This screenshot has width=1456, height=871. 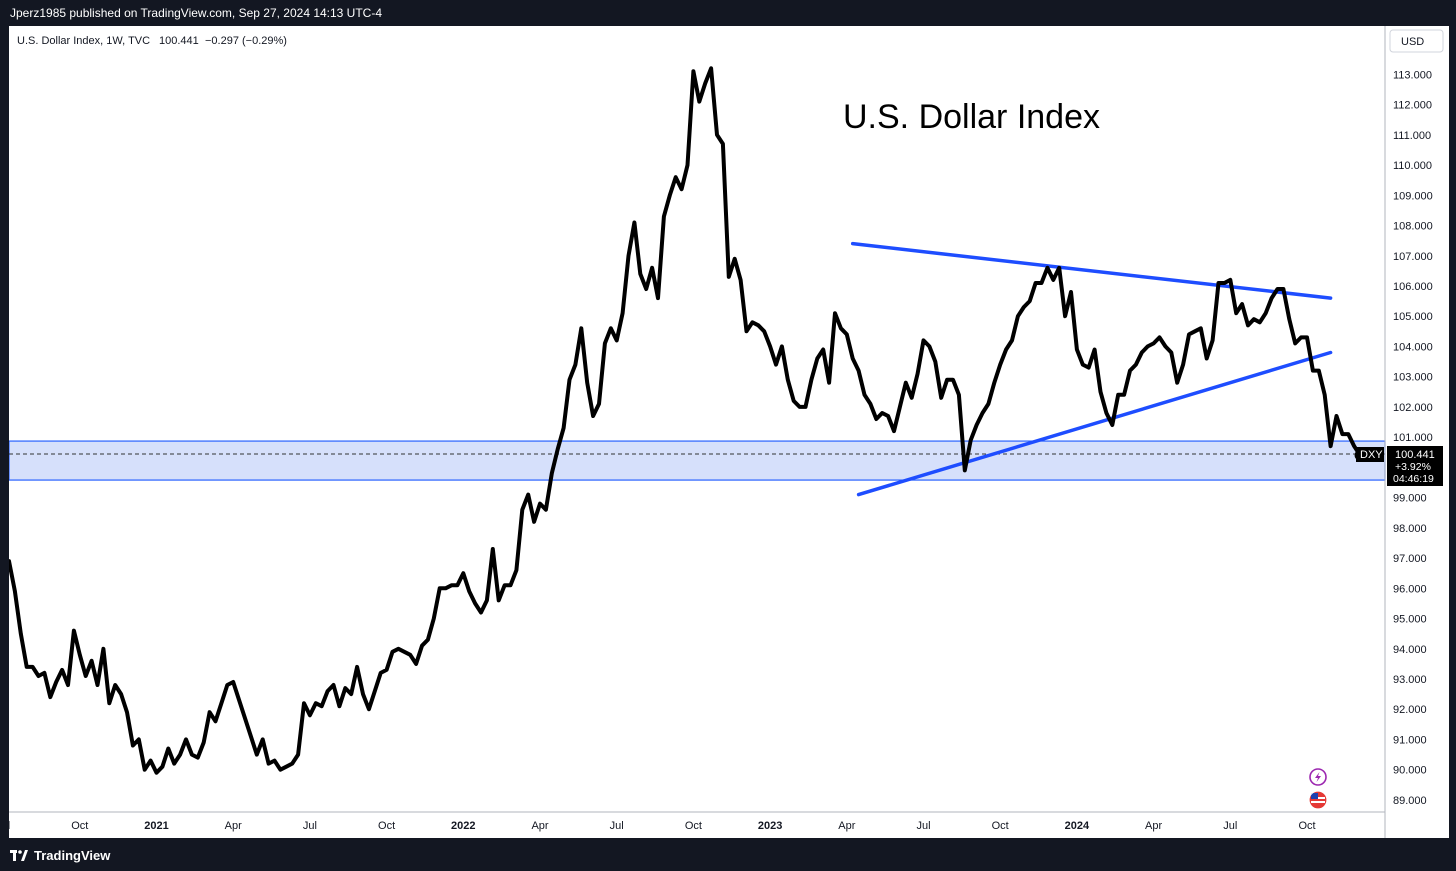 What do you see at coordinates (1318, 777) in the screenshot?
I see `lightning-icon` at bounding box center [1318, 777].